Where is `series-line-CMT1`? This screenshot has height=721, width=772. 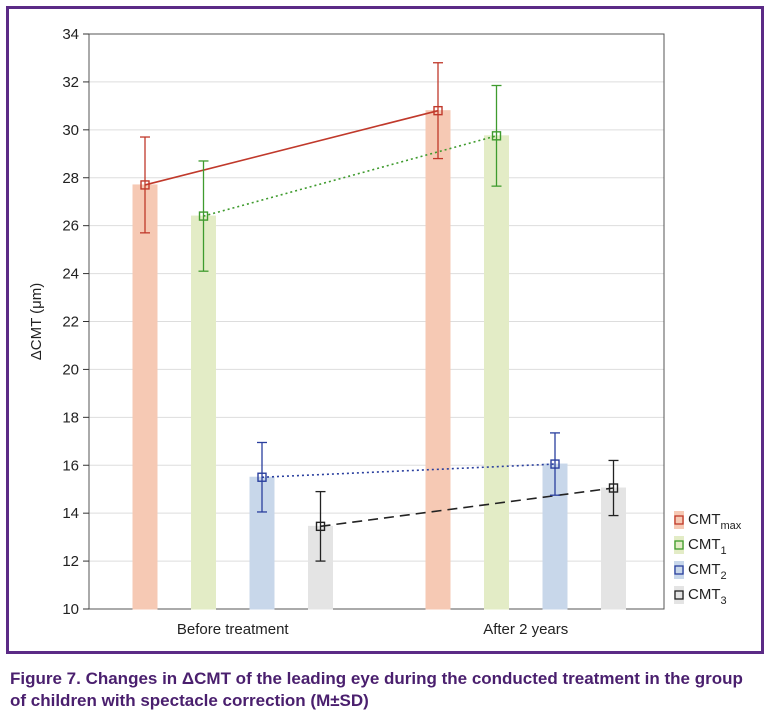 series-line-CMT1 is located at coordinates (350, 176).